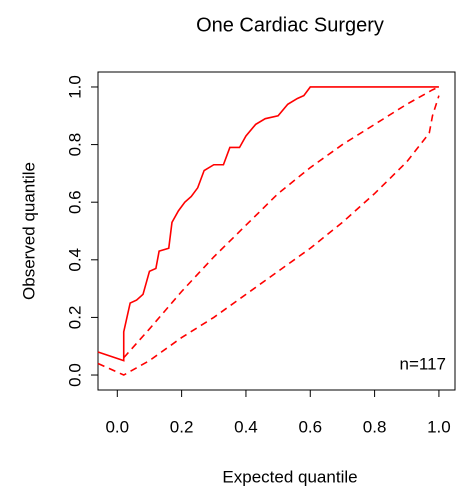 The height and width of the screenshot is (499, 468). What do you see at coordinates (74, 87) in the screenshot?
I see `y-tick-label: 1.0` at bounding box center [74, 87].